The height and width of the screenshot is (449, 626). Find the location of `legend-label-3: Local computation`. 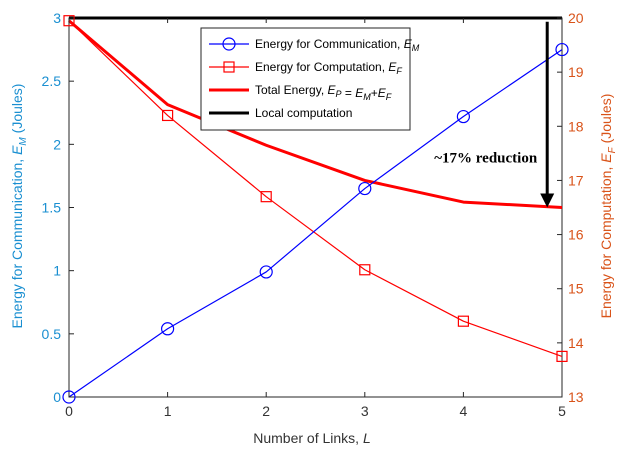

legend-label-3: Local computation is located at coordinates (303, 113).